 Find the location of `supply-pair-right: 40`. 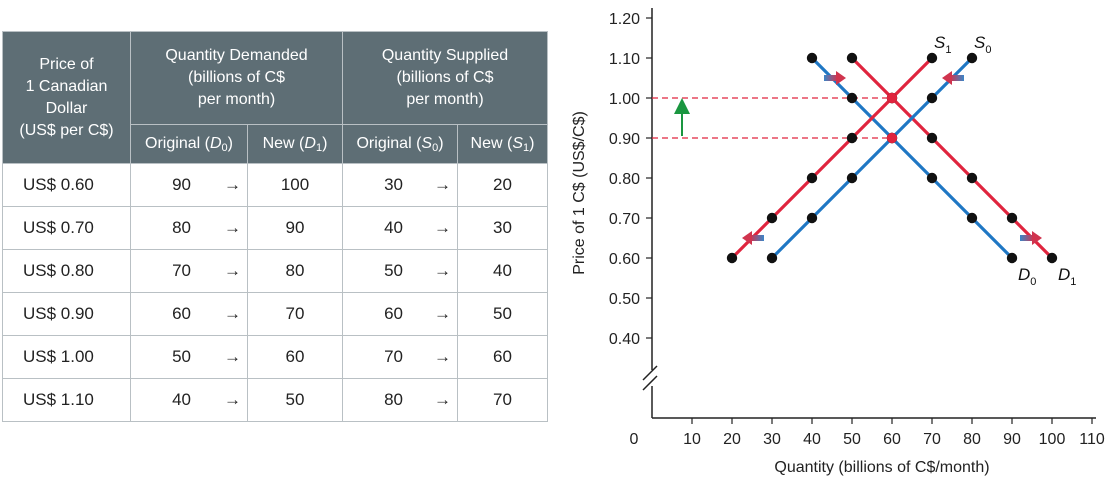

supply-pair-right: 40 is located at coordinates (502, 271).